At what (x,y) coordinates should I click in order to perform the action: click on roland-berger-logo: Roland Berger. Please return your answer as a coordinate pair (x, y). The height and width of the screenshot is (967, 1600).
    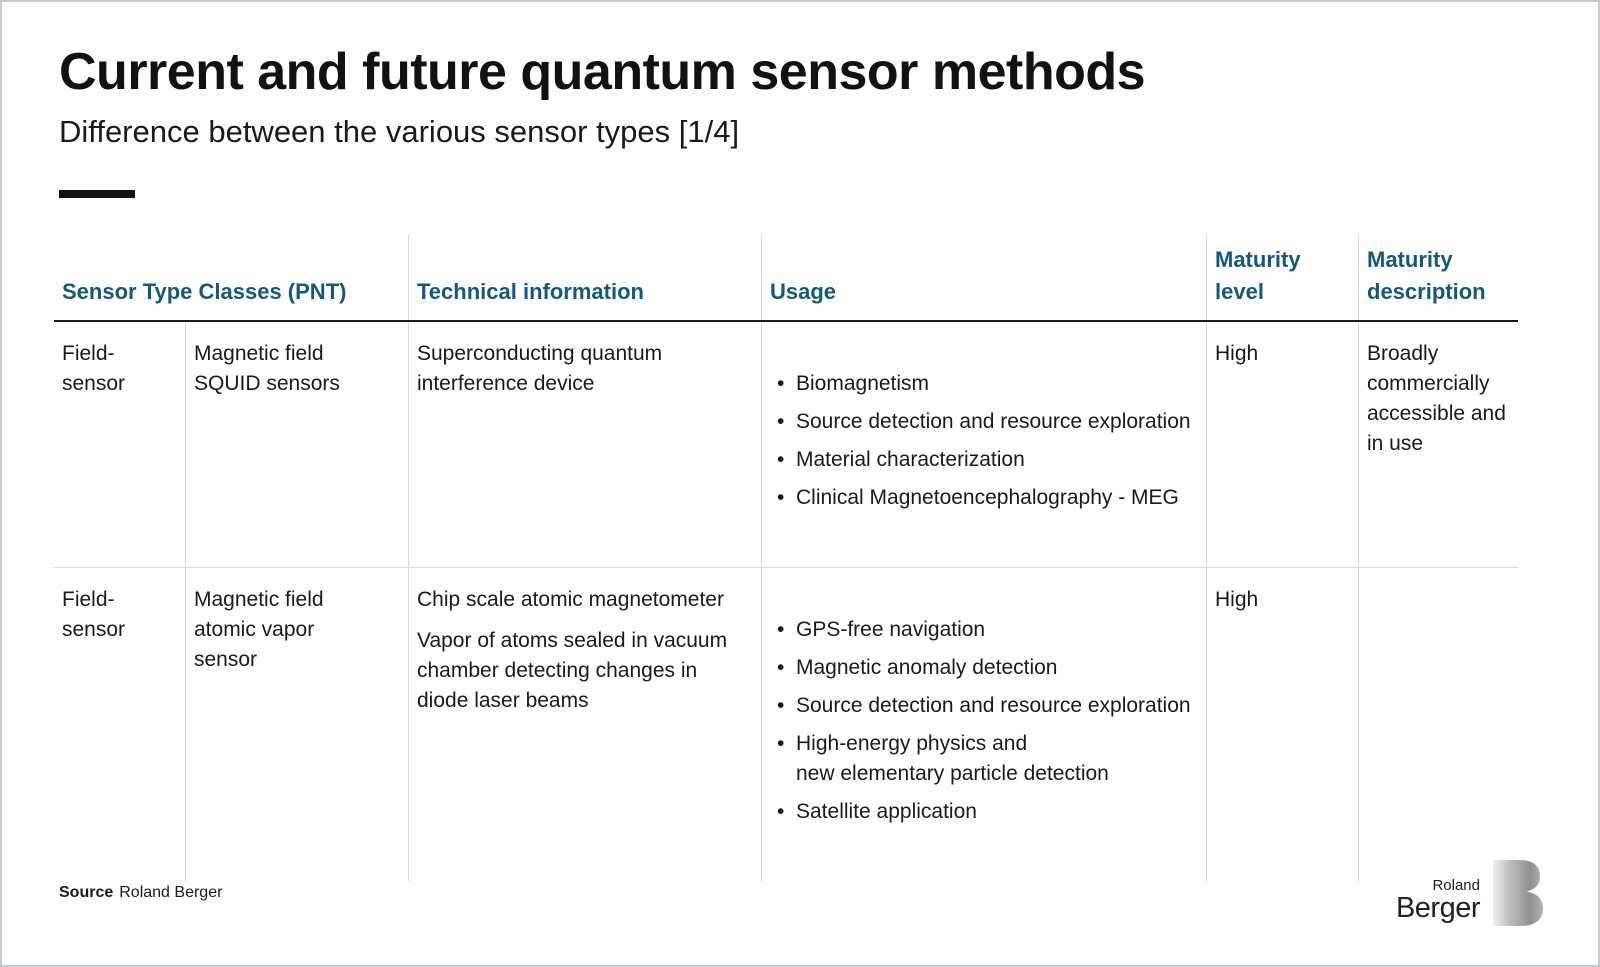
    Looking at the image, I should click on (1469, 893).